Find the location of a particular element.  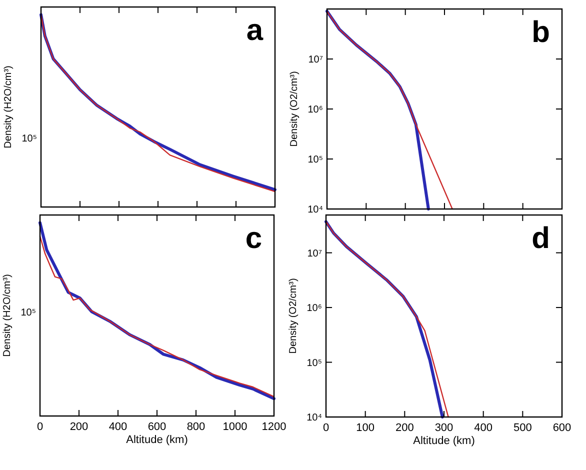

x-tick-label: 300 is located at coordinates (444, 428).